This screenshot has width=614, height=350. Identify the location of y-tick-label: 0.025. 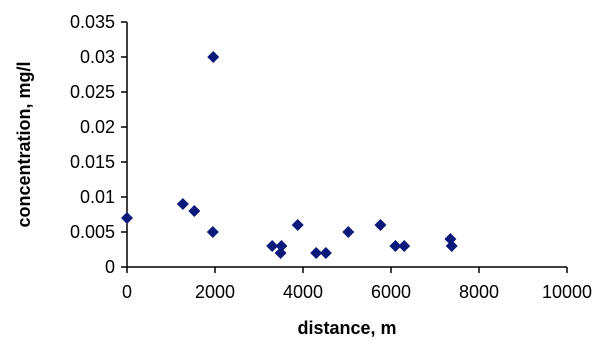
(92, 92).